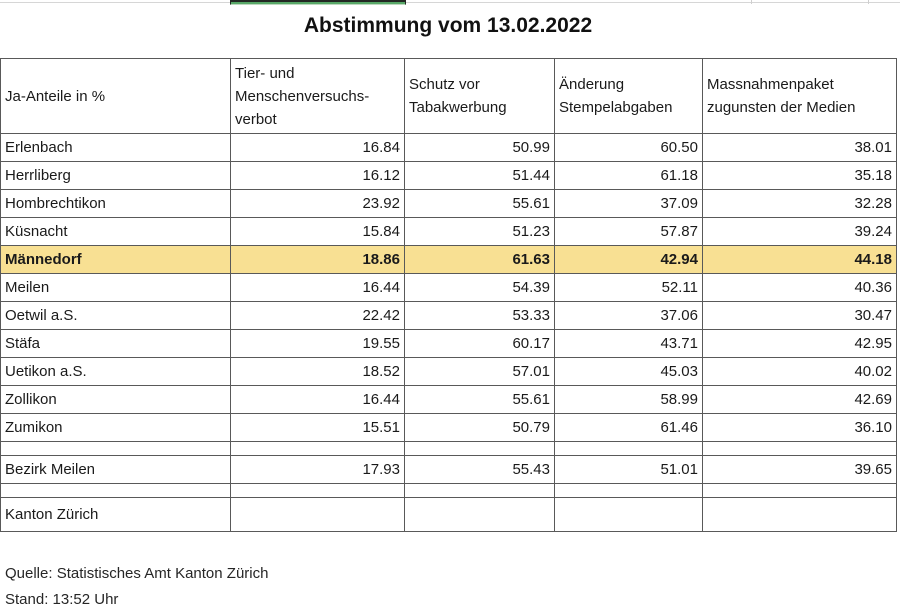 This screenshot has height=614, width=900. What do you see at coordinates (115, 96) in the screenshot?
I see `header-ja-anteile: Ja-Anteile in %` at bounding box center [115, 96].